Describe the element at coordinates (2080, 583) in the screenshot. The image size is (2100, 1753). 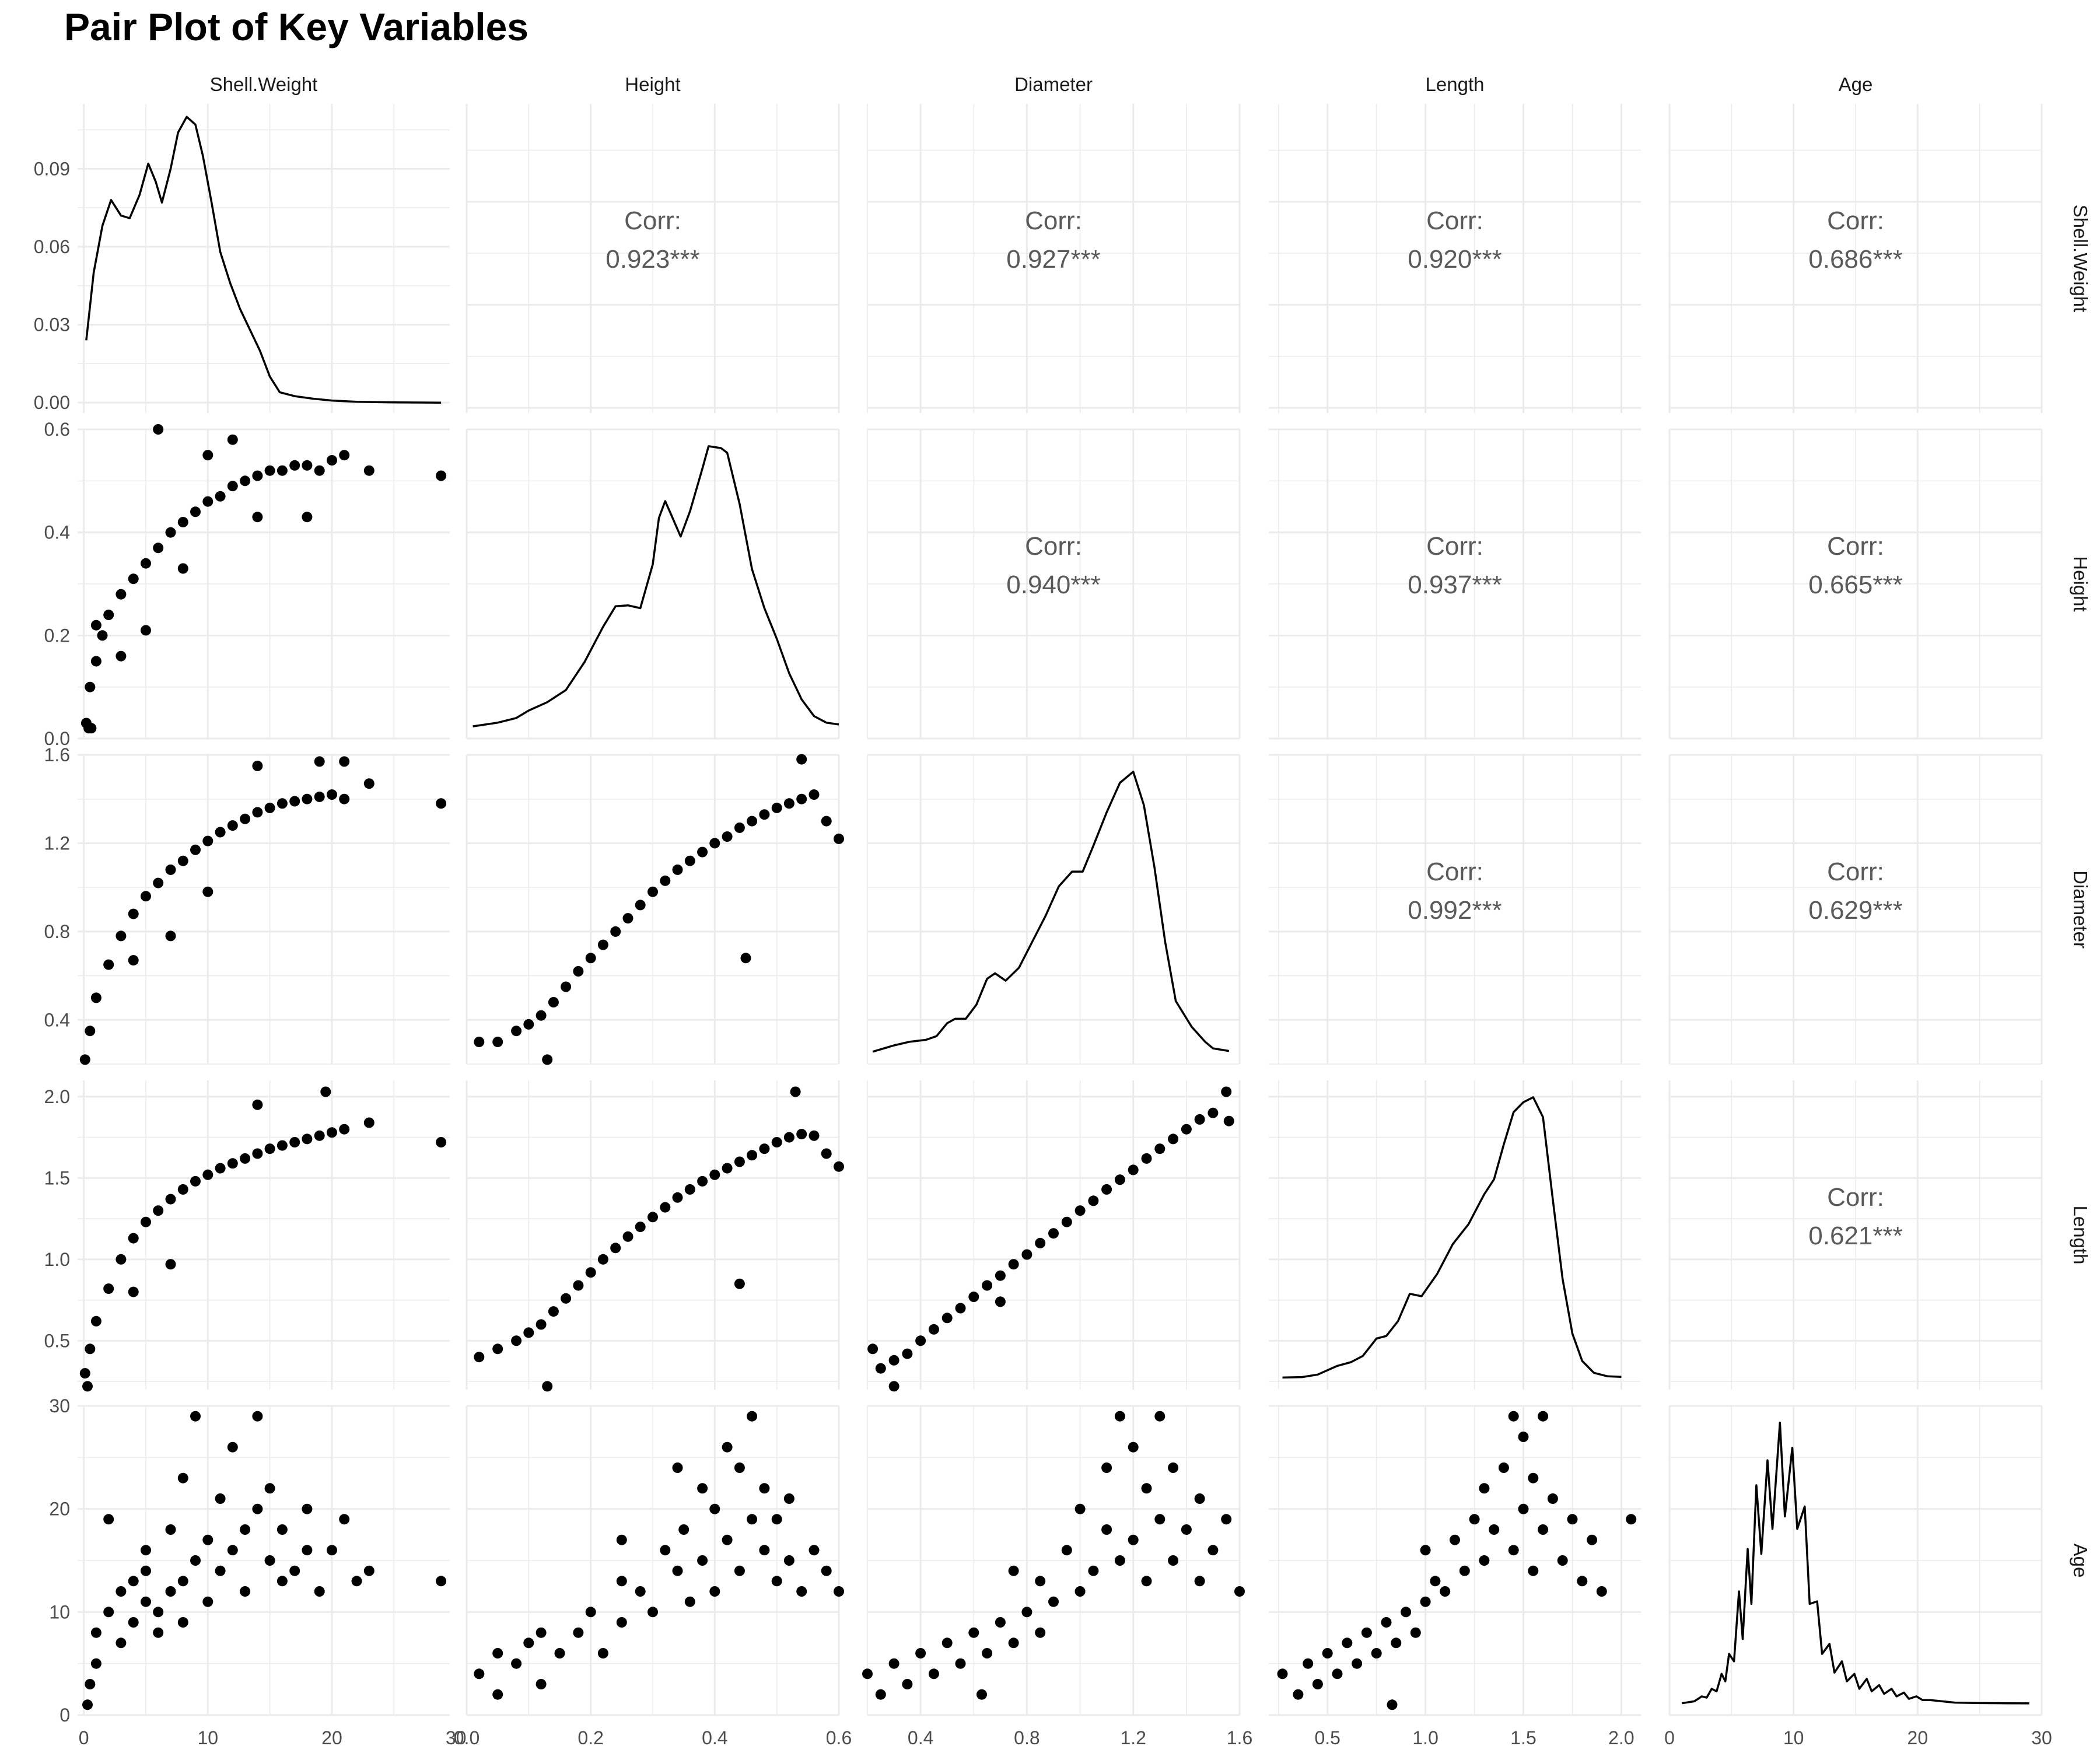
I see `row-label-height: Height` at that location.